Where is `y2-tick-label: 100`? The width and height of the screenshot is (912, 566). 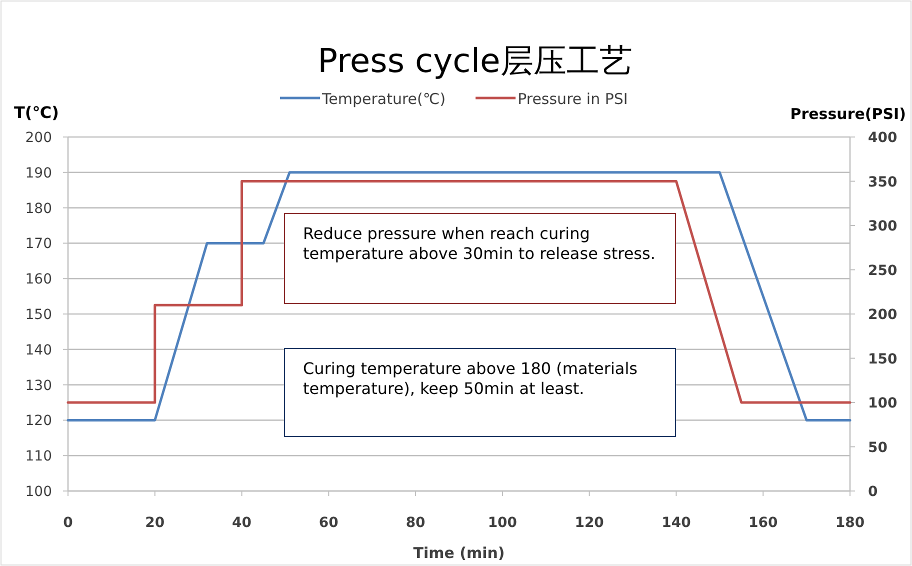
y2-tick-label: 100 is located at coordinates (883, 404).